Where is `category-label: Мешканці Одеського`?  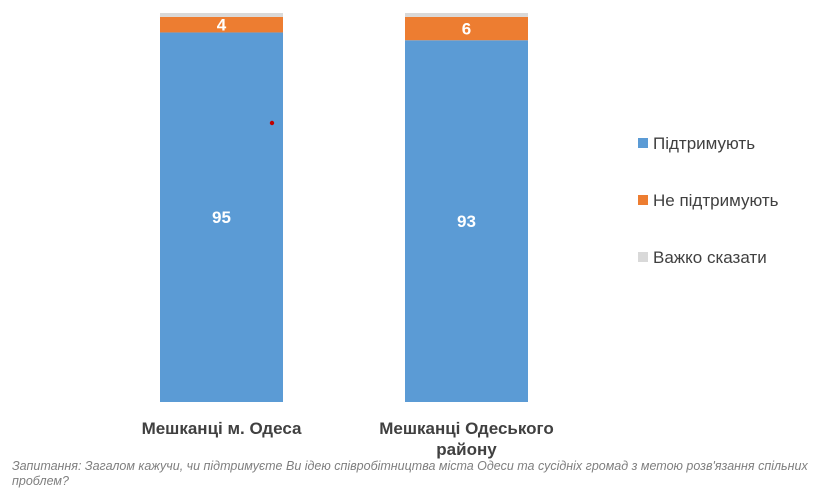 category-label: Мешканці Одеського is located at coordinates (466, 428).